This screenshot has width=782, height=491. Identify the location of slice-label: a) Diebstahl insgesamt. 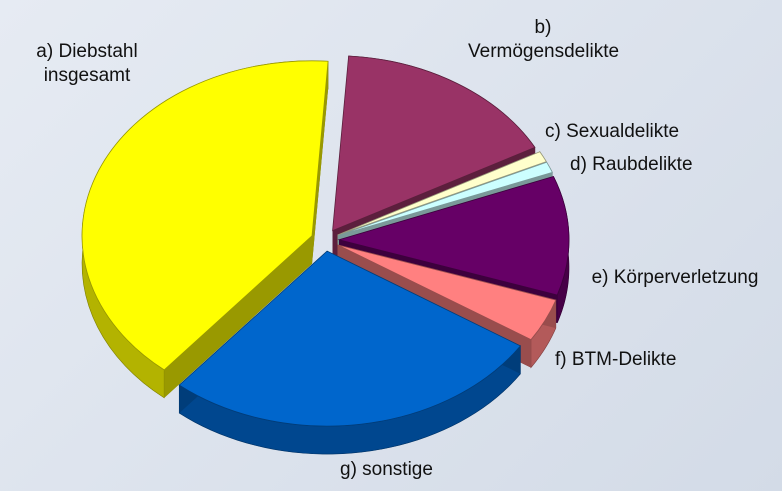
(87, 63).